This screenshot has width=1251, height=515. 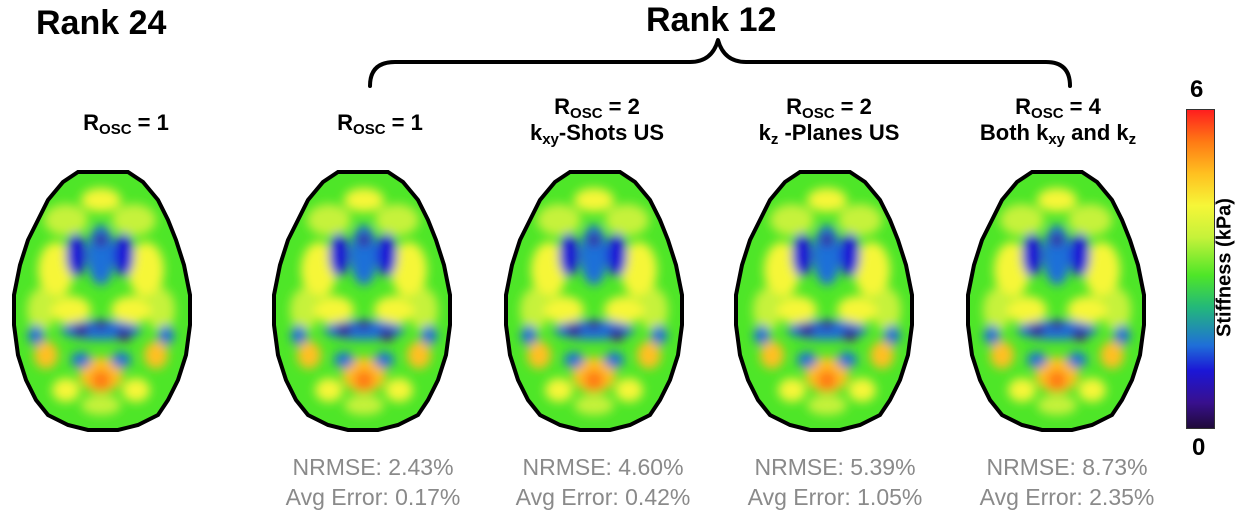 What do you see at coordinates (1067, 467) in the screenshot?
I see `nrmse-value: NRMSE: 8.73%` at bounding box center [1067, 467].